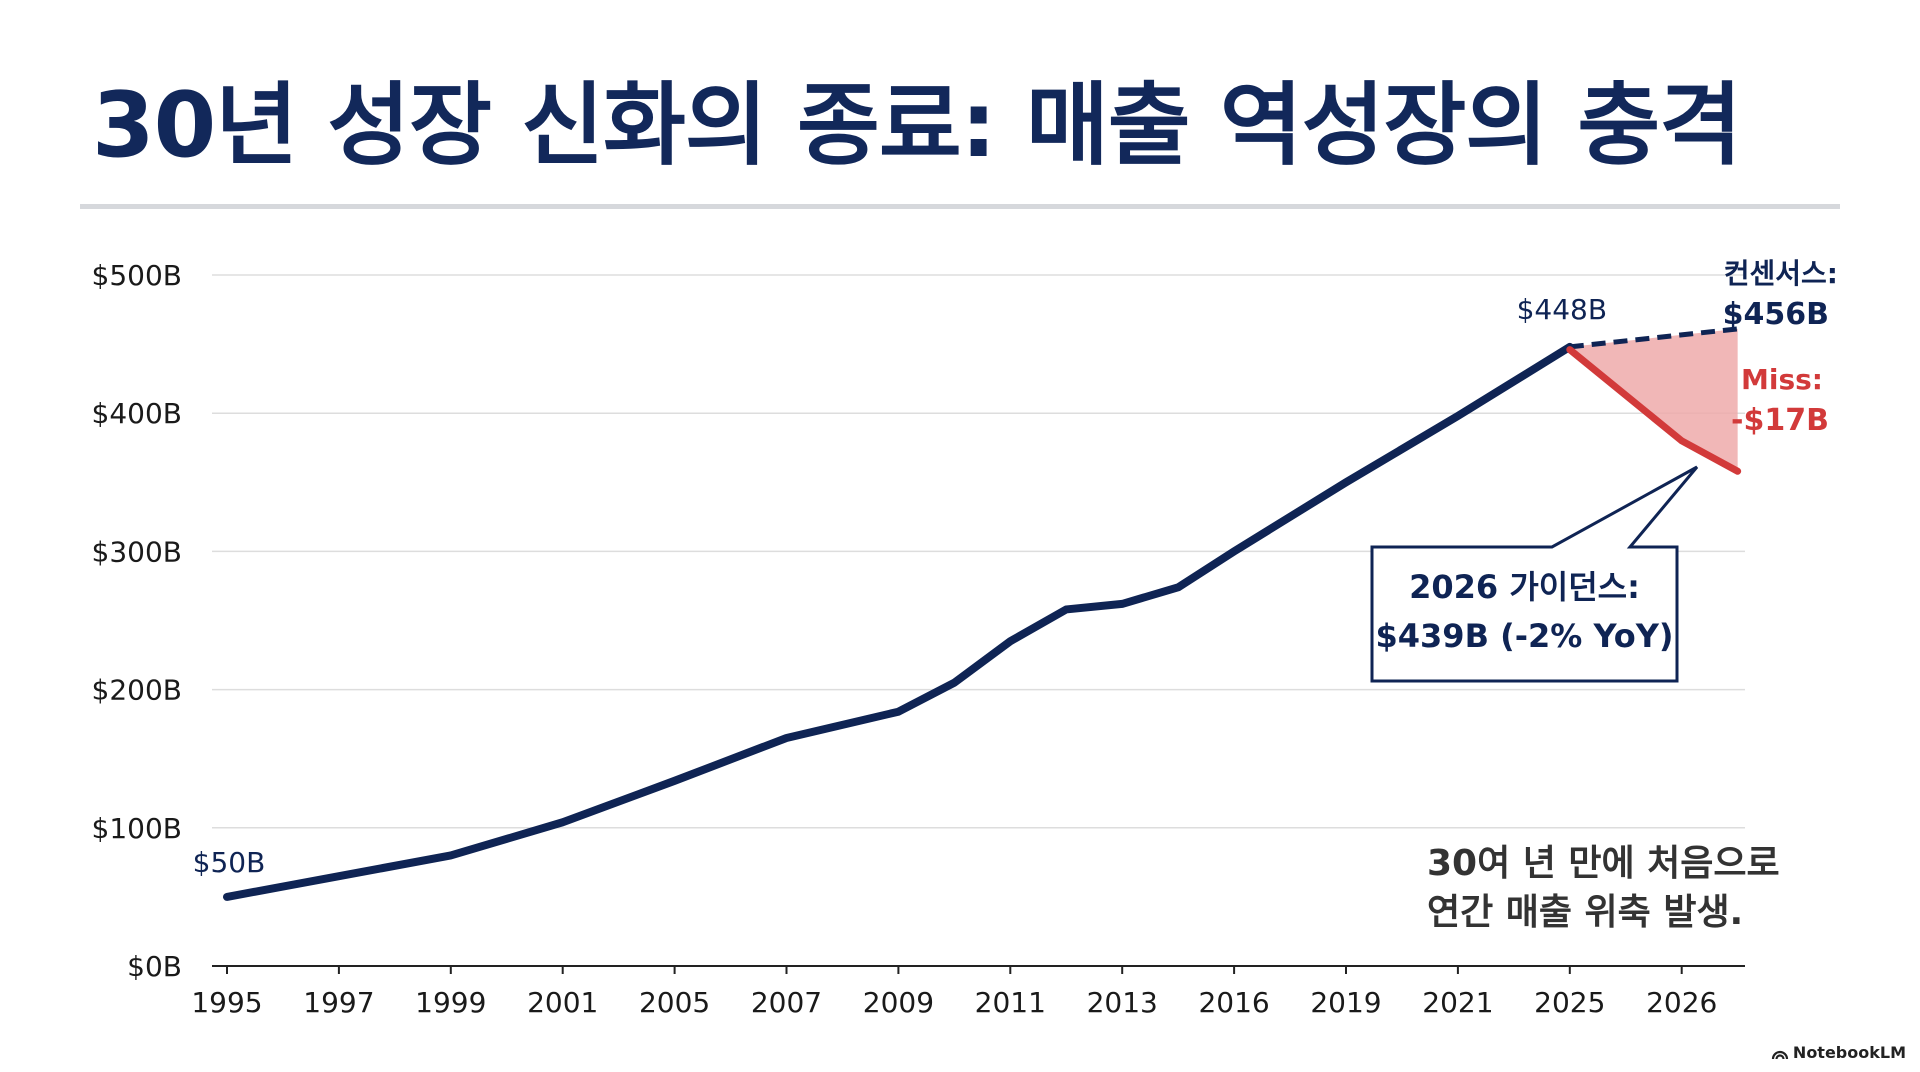 This screenshot has height=1072, width=1920. Describe the element at coordinates (1681, 1002) in the screenshot. I see `x-tick-label: 2026` at that location.